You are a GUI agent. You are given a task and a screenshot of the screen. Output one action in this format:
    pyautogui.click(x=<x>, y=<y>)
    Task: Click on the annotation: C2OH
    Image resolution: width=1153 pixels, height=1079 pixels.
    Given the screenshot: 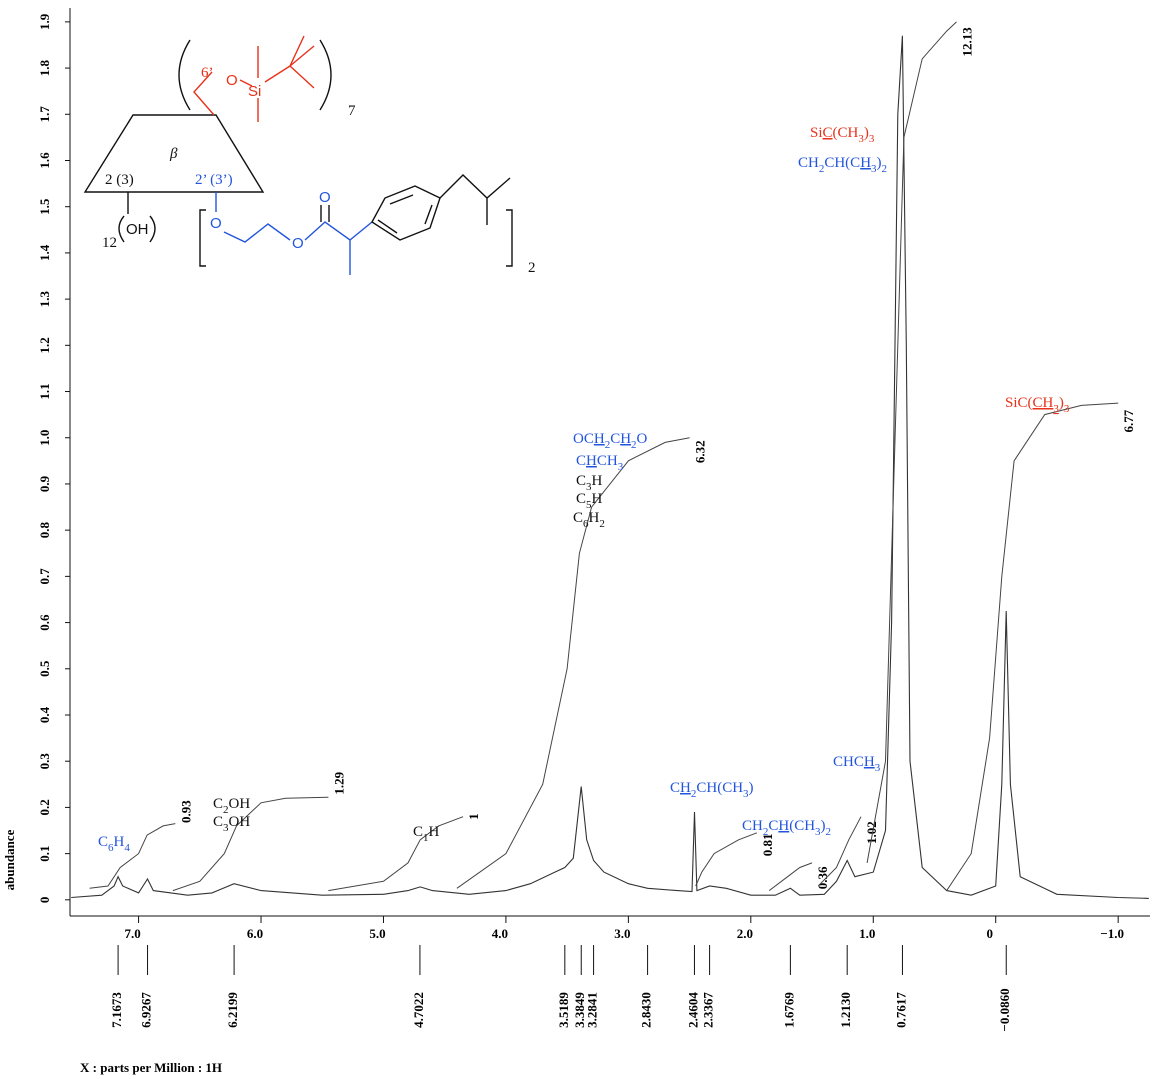 What is the action you would take?
    pyautogui.click(x=231, y=806)
    